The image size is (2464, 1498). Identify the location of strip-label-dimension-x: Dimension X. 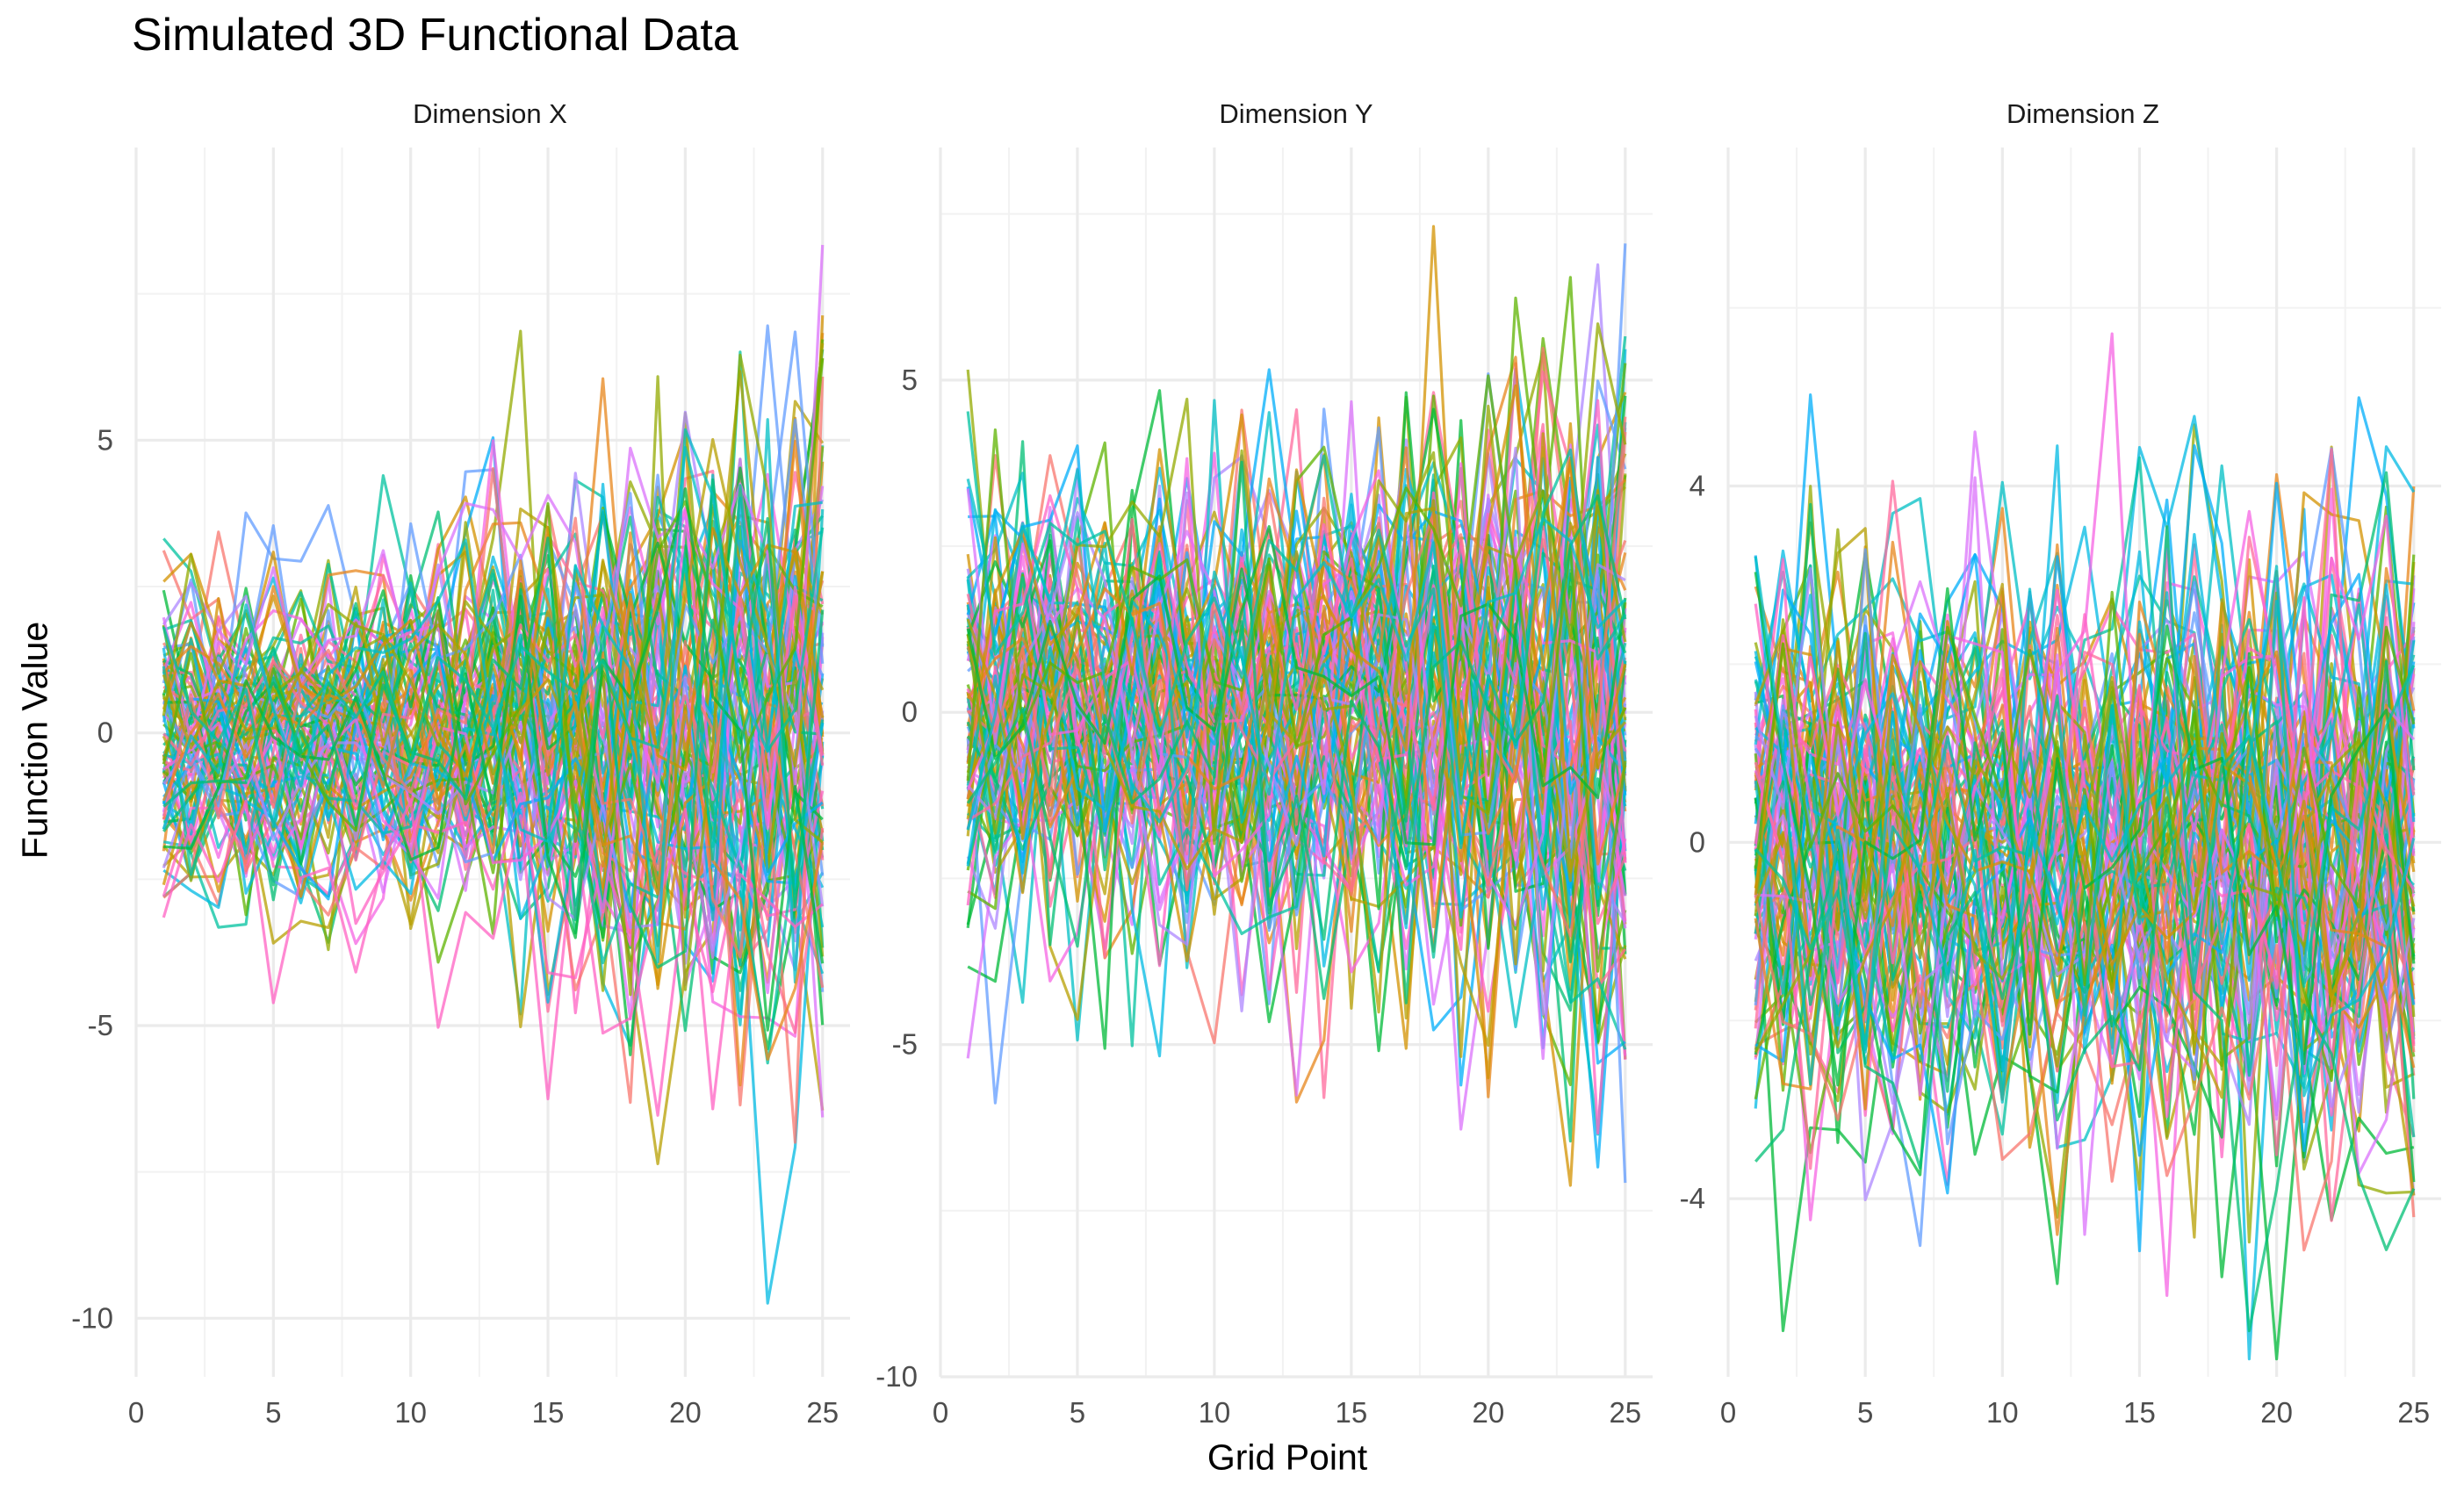
(490, 114).